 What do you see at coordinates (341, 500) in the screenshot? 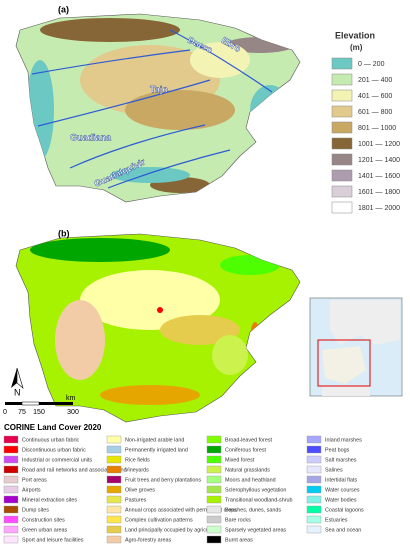
I see `legend-label: Water bodies` at bounding box center [341, 500].